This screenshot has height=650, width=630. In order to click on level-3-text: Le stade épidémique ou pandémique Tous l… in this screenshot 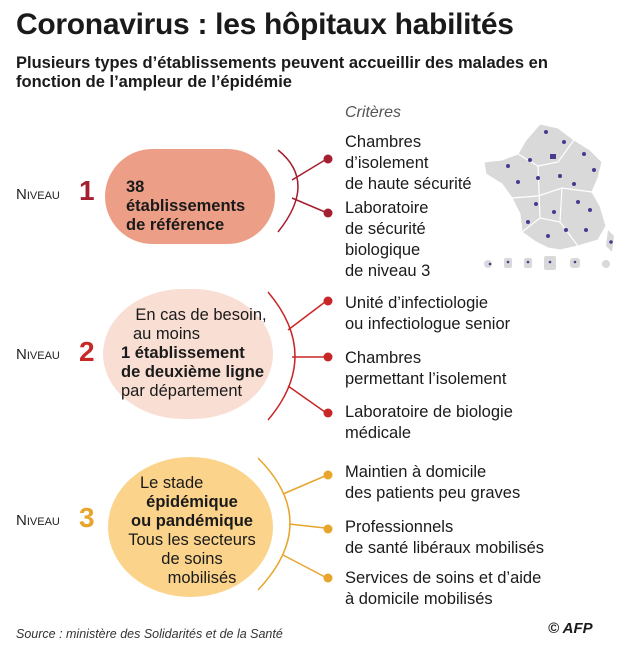, I will do `click(192, 531)`.